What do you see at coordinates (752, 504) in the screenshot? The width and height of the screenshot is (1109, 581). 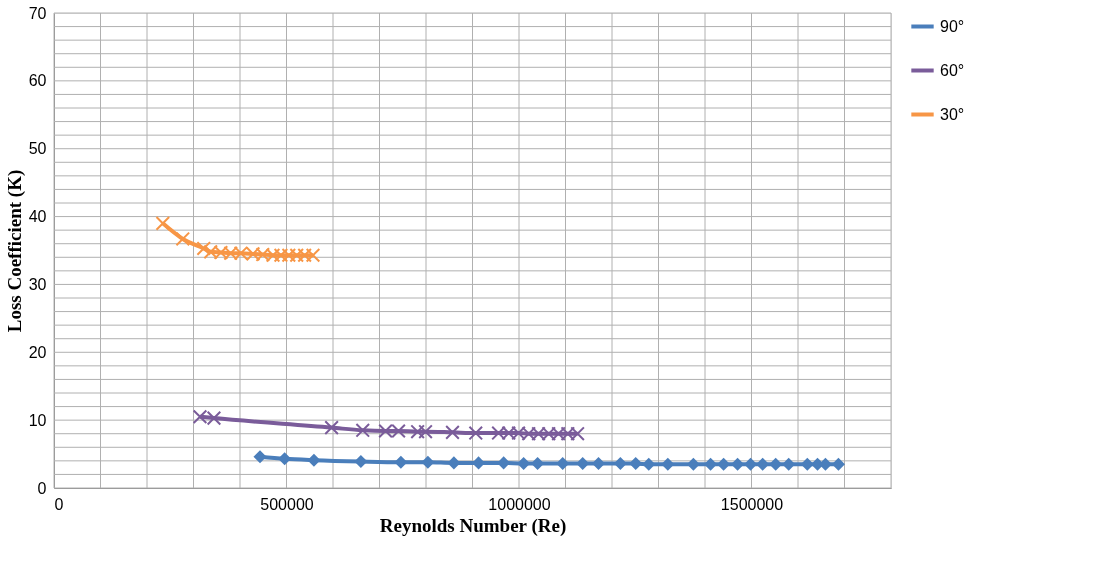 I see `x-tick-label: 1500000` at bounding box center [752, 504].